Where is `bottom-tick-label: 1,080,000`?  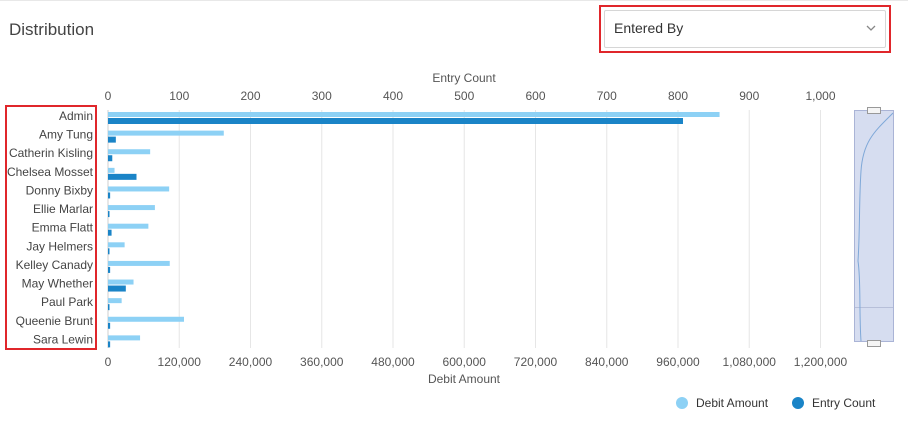 bottom-tick-label: 1,080,000 is located at coordinates (750, 362).